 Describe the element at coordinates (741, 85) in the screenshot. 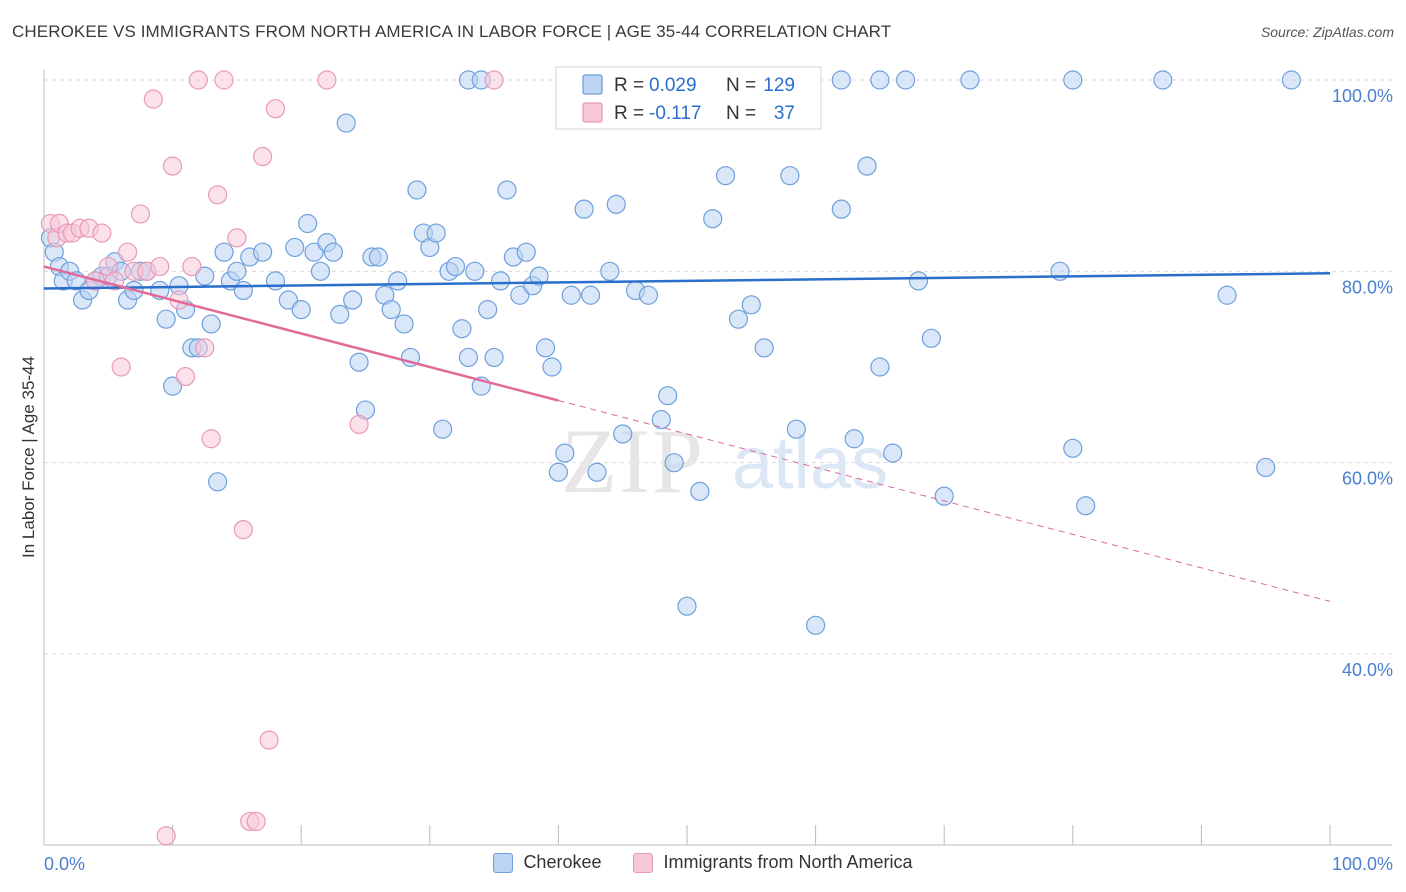

I see `stats-n-label: N =` at that location.